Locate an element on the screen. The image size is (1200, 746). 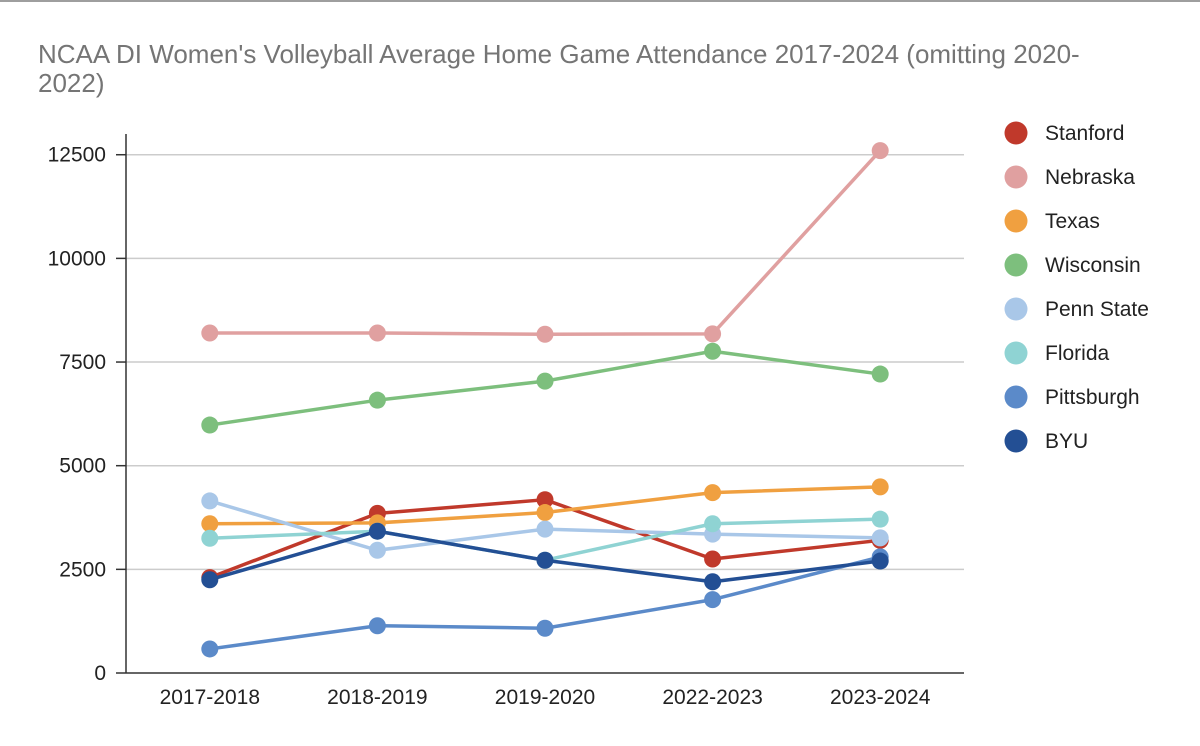
legend-item-texas: Texas is located at coordinates (1052, 221).